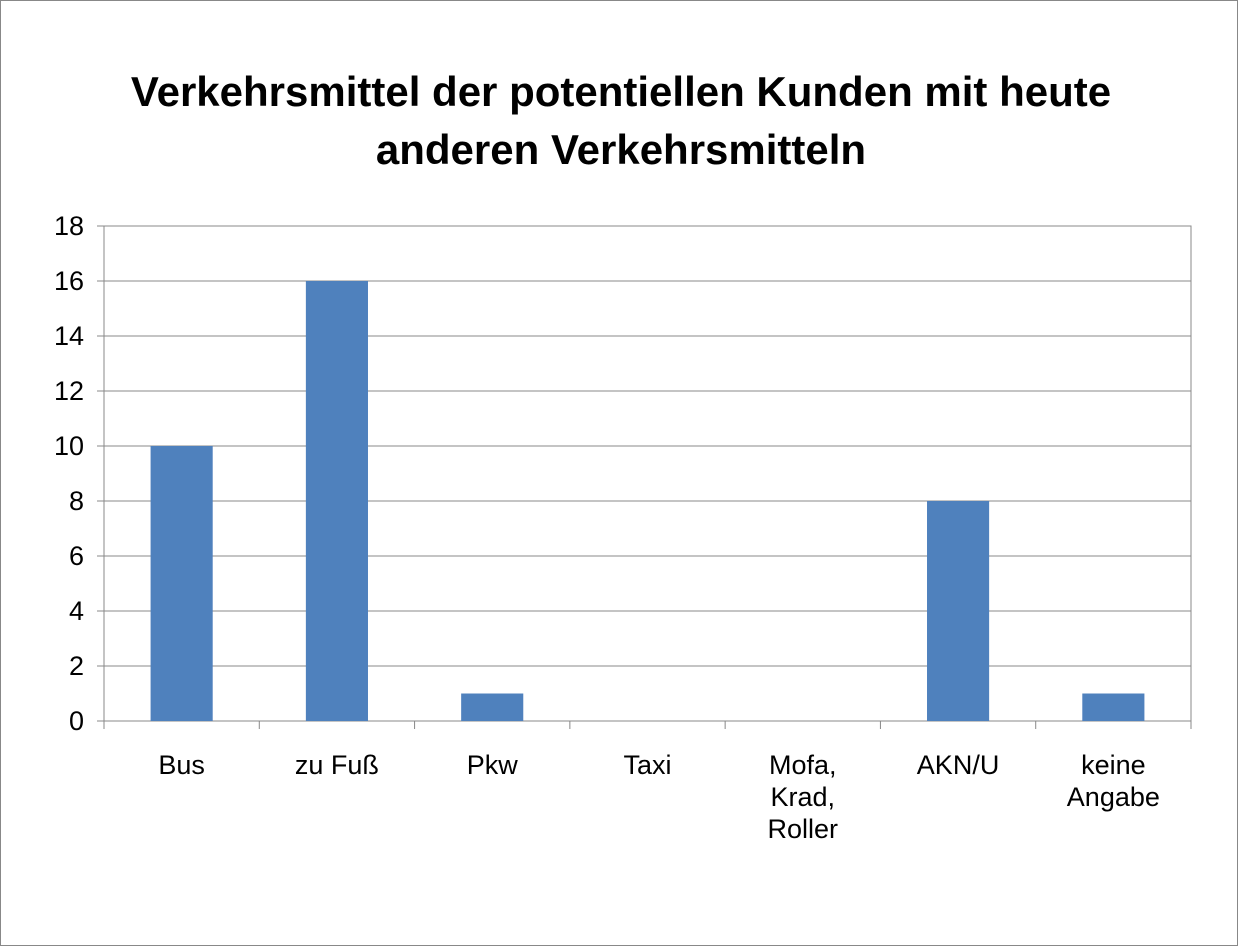 Image resolution: width=1238 pixels, height=946 pixels. What do you see at coordinates (76, 556) in the screenshot?
I see `y-tick-label: 6` at bounding box center [76, 556].